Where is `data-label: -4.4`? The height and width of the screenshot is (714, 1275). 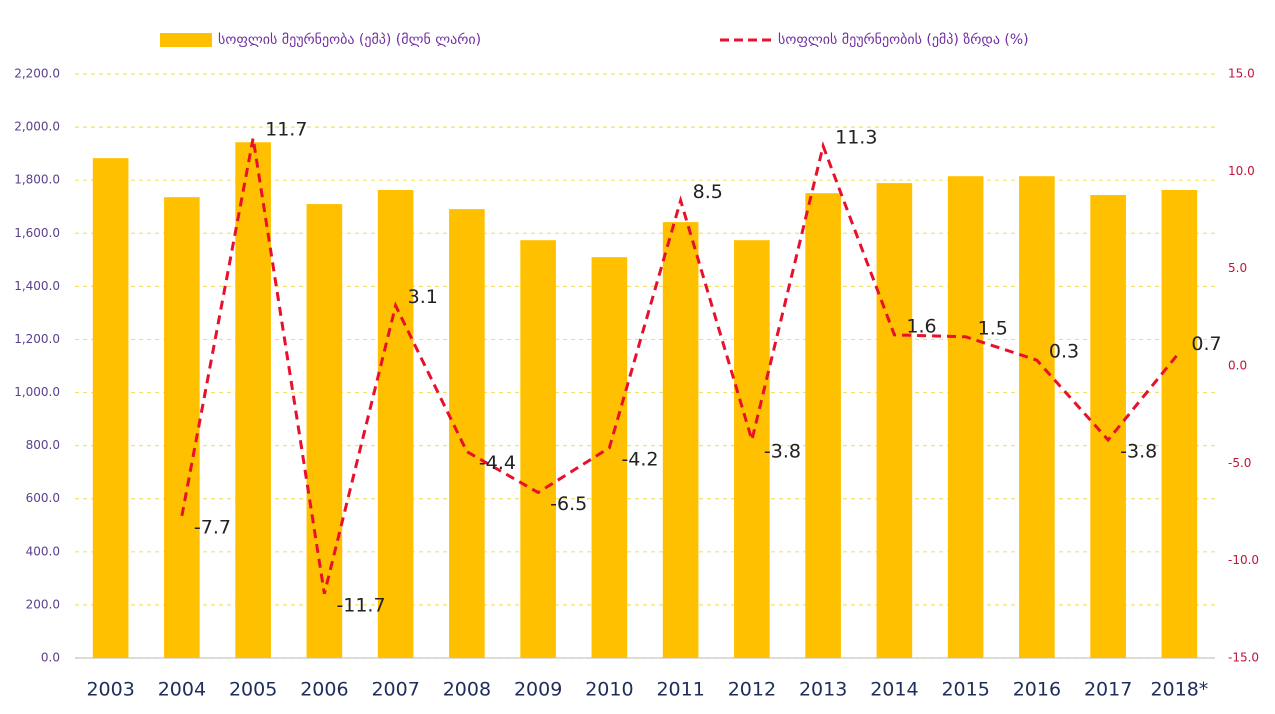 data-label: -4.4 is located at coordinates (497, 463).